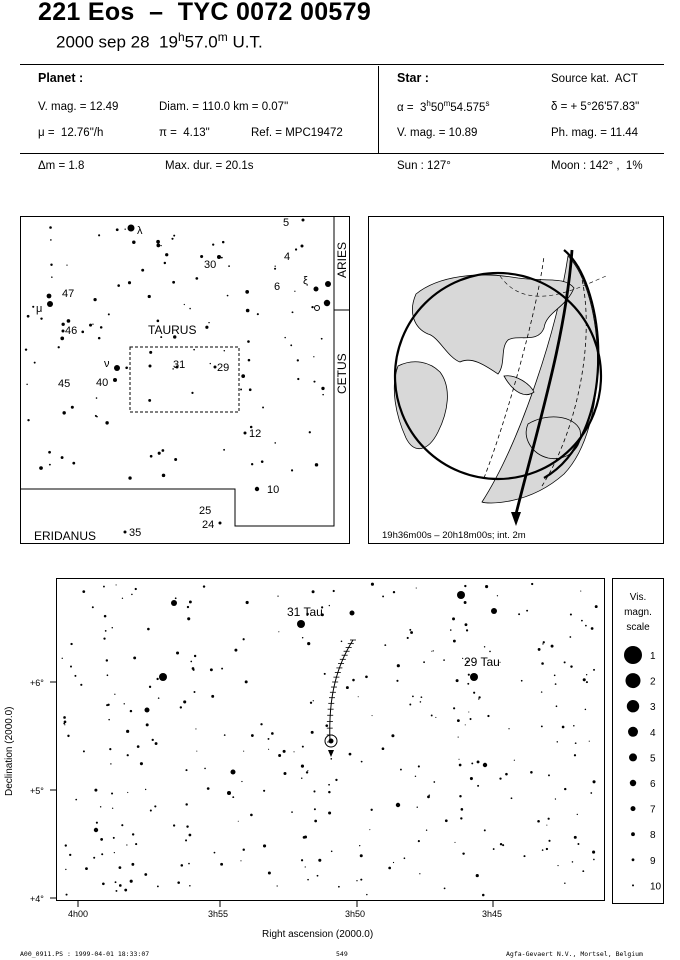  What do you see at coordinates (209, 166) in the screenshot?
I see `max-duration: Max. dur. = 20.1s` at bounding box center [209, 166].